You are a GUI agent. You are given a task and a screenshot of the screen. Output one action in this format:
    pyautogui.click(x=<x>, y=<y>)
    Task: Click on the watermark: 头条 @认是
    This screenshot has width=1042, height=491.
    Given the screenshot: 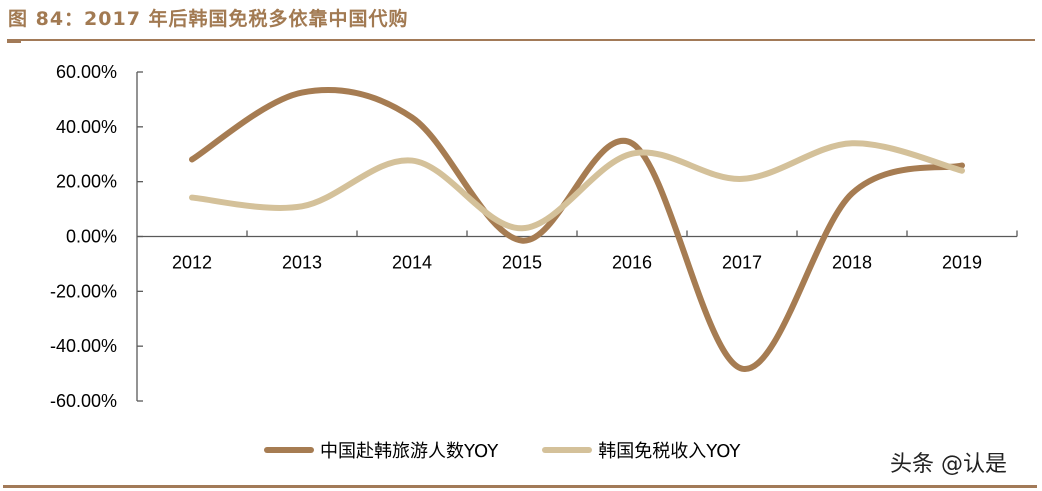 What is the action you would take?
    pyautogui.click(x=948, y=464)
    